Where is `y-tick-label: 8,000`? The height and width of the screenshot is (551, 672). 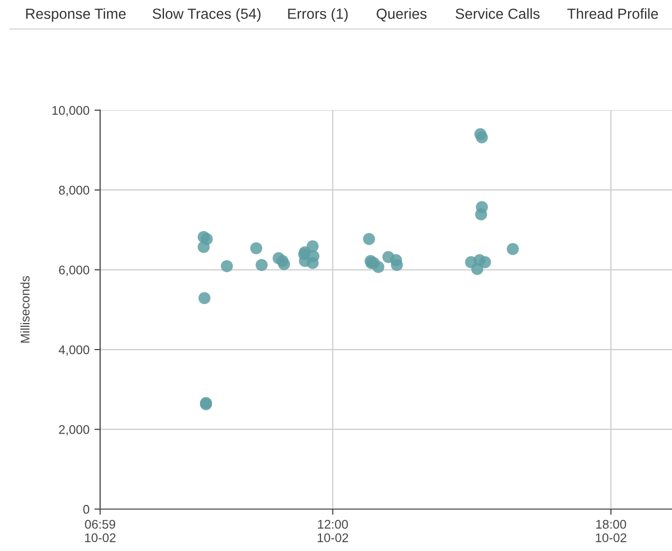
y-tick-label: 8,000 is located at coordinates (74, 191).